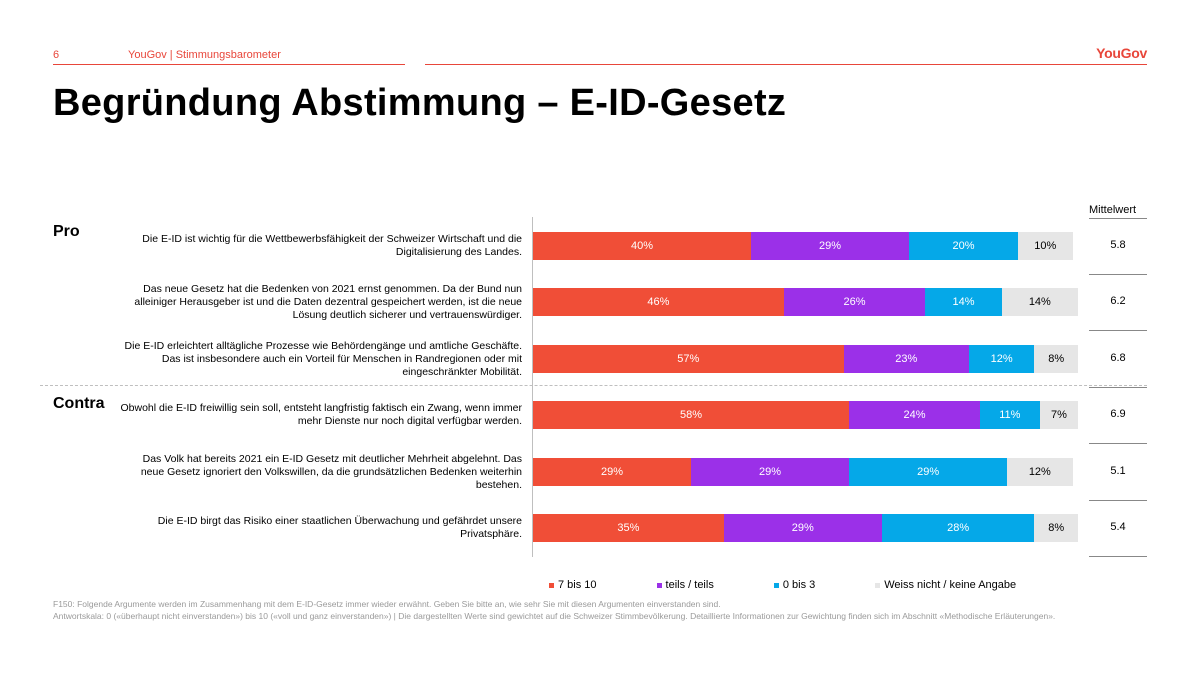 This screenshot has height=675, width=1200. I want to click on section-label-pro: Pro, so click(66, 231).